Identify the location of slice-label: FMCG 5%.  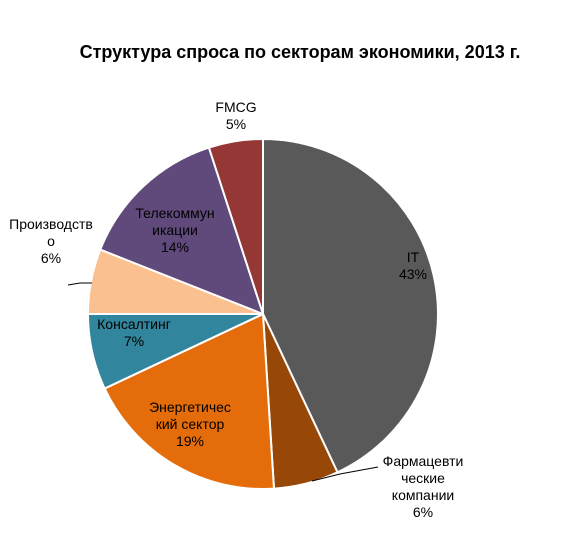
(235, 115).